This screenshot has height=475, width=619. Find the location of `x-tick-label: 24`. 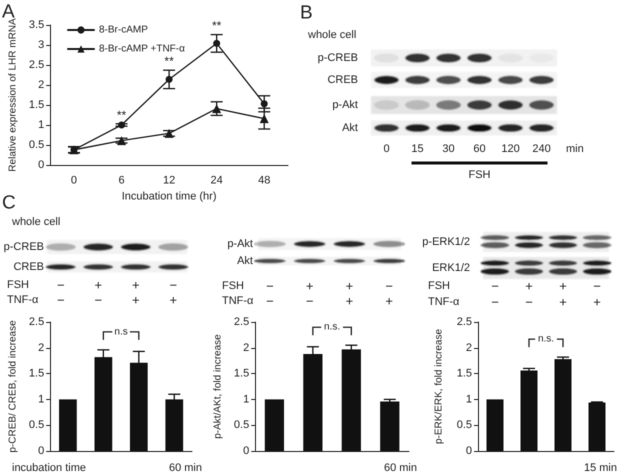

x-tick-label: 24 is located at coordinates (216, 180).